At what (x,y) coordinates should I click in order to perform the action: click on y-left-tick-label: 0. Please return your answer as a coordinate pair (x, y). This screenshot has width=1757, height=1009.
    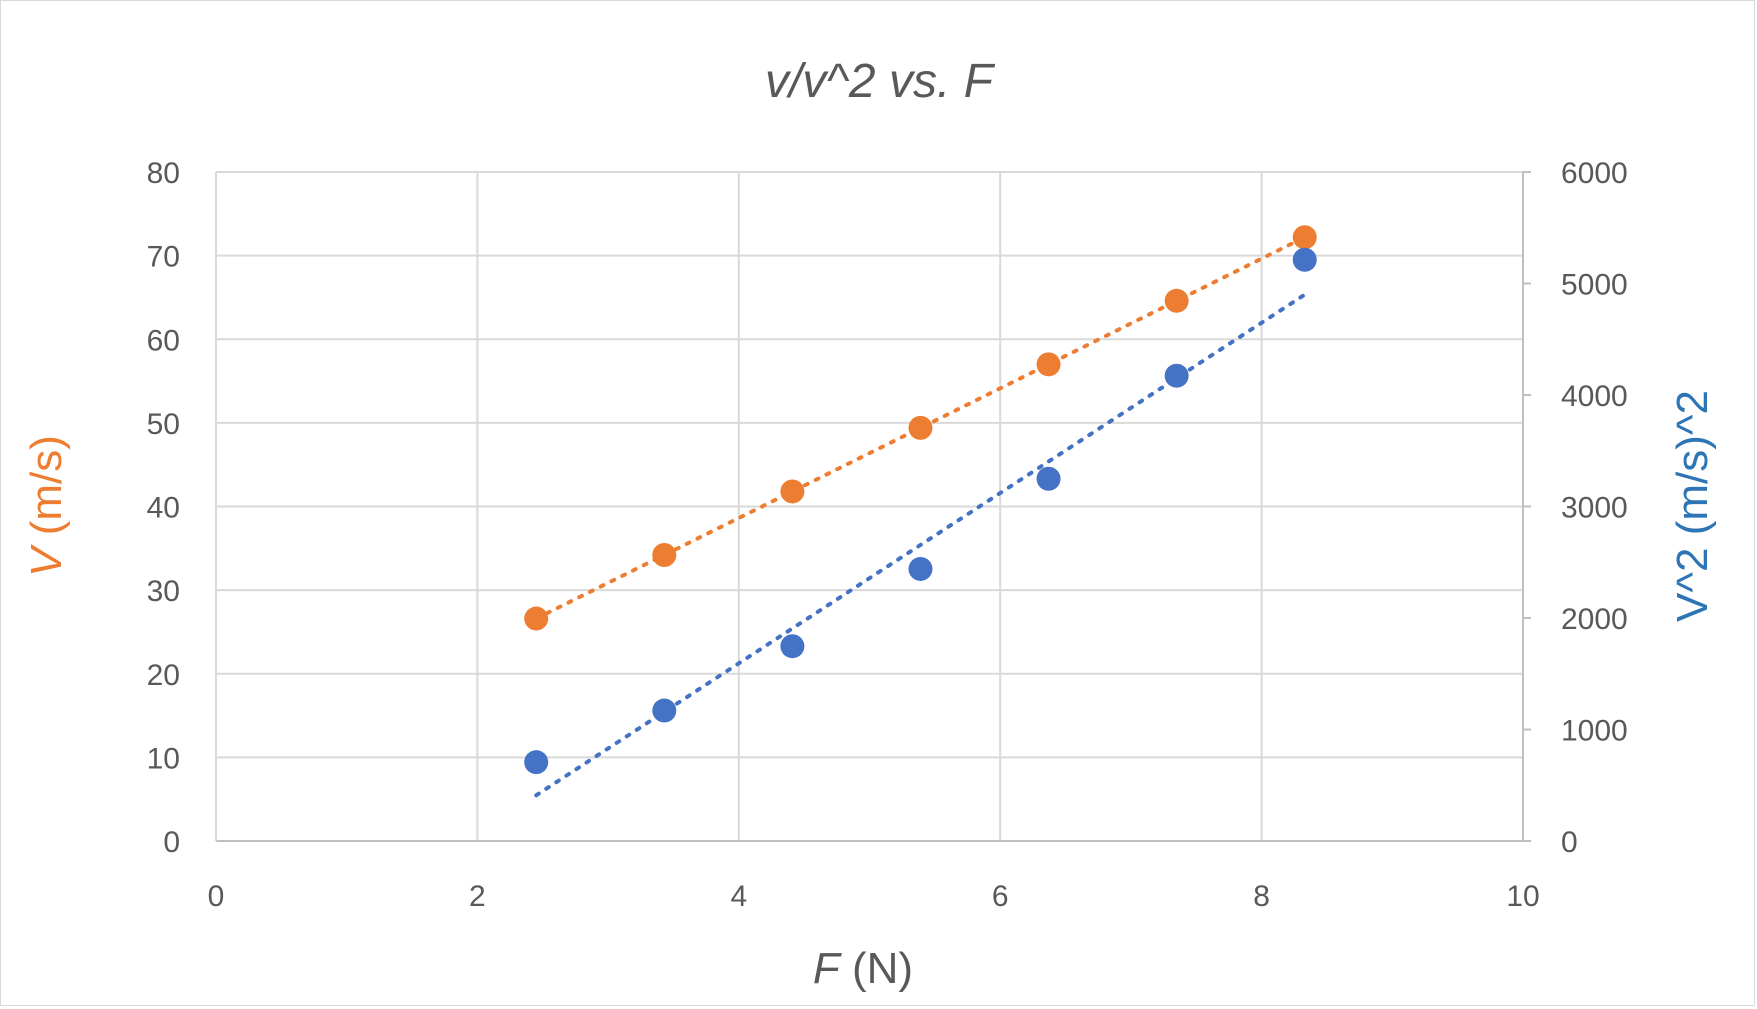
    Looking at the image, I should click on (171, 842).